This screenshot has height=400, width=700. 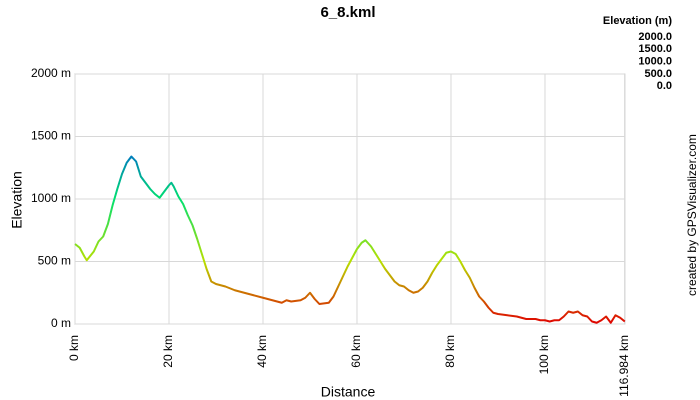 I want to click on chart-title: 6_8.kml, so click(x=347, y=12).